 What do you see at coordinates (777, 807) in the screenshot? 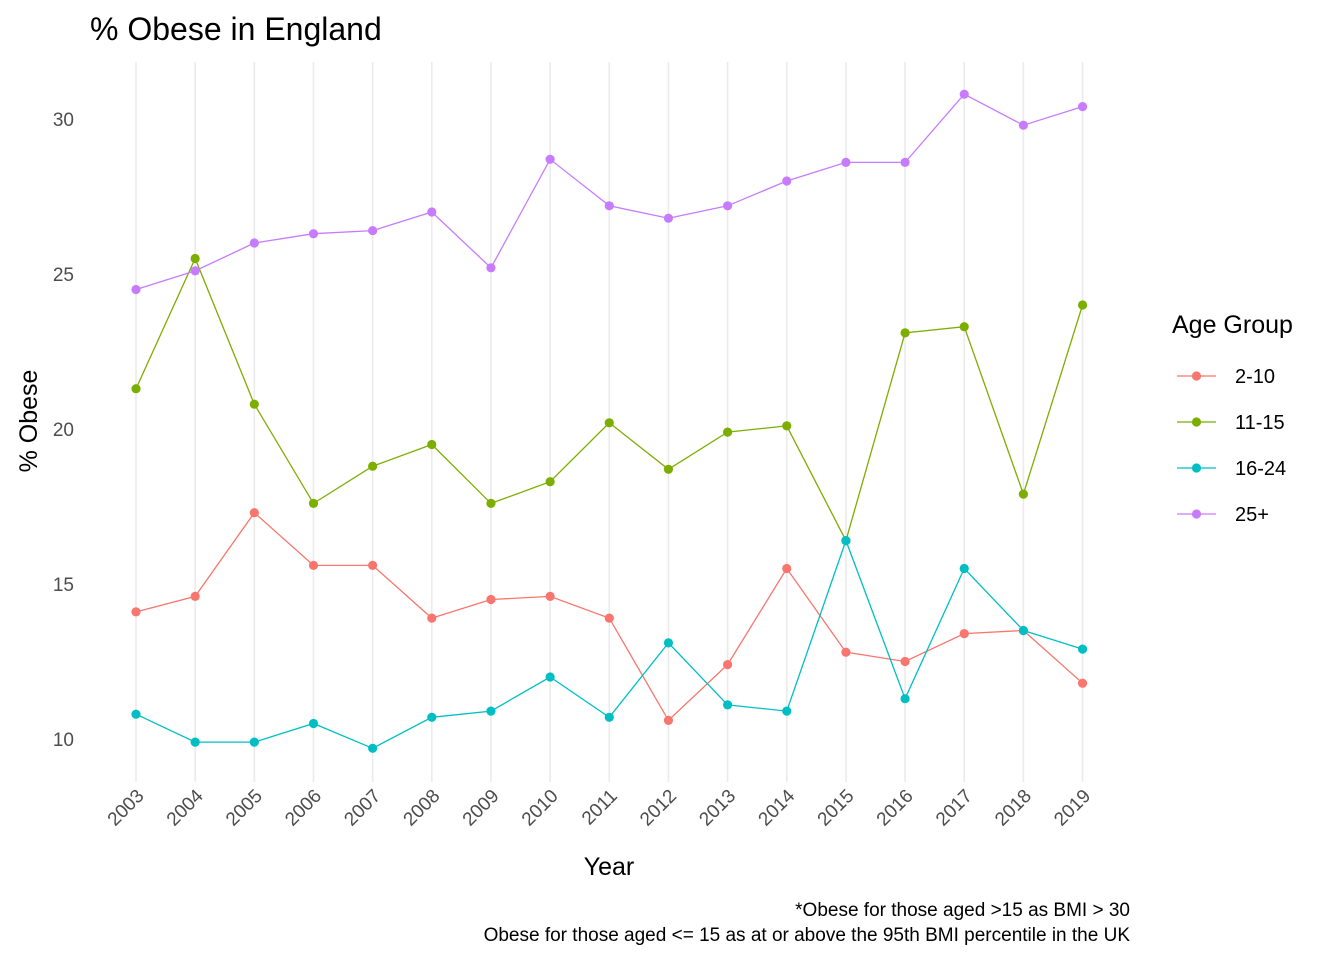
I see `x-tick-label: 2014` at bounding box center [777, 807].